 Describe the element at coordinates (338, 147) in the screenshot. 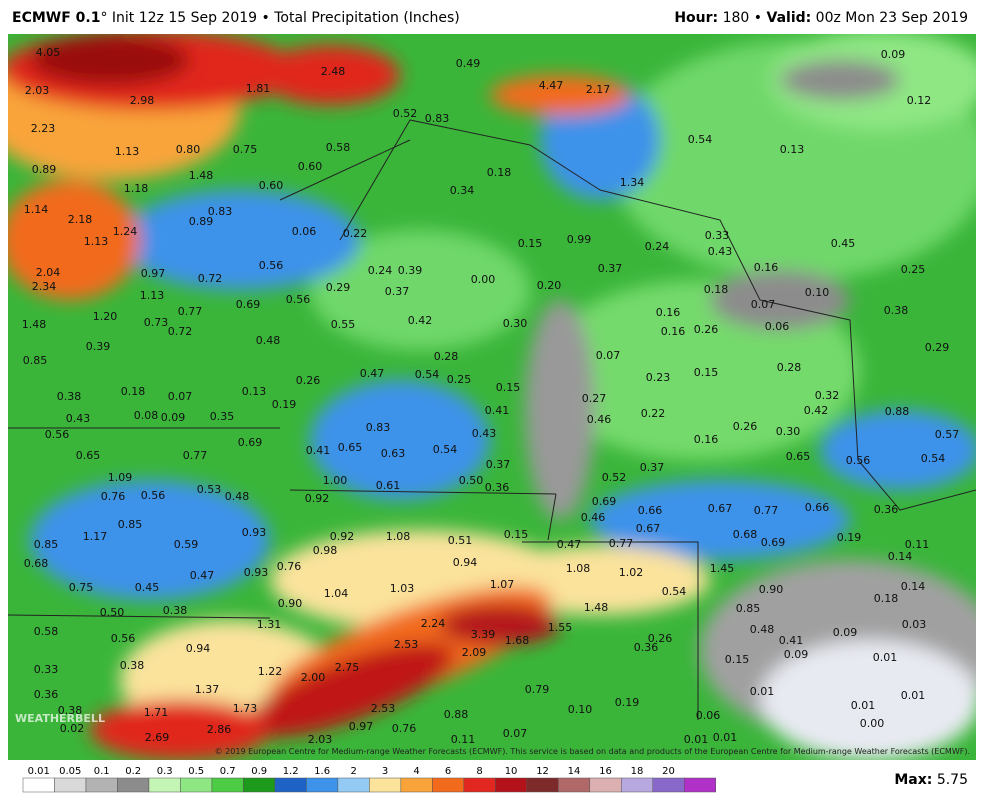

I see `value-label: 0.58` at that location.